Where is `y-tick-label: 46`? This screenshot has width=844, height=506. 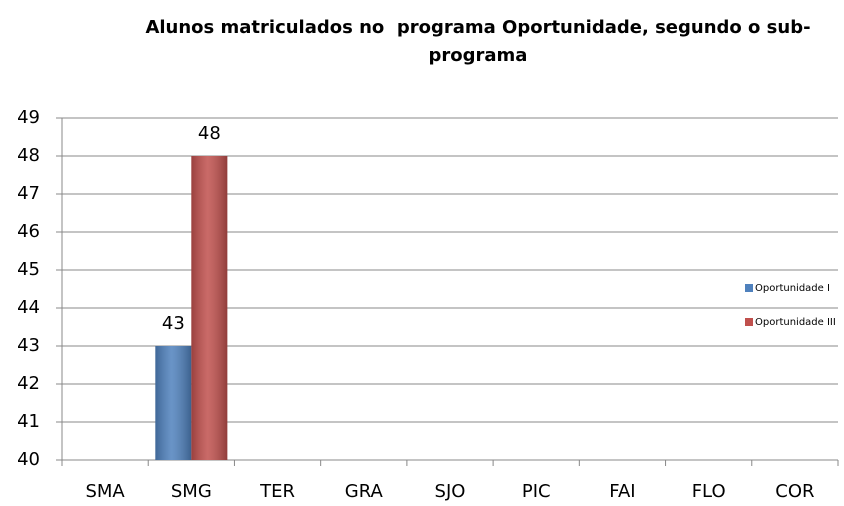
y-tick-label: 46 is located at coordinates (28, 231).